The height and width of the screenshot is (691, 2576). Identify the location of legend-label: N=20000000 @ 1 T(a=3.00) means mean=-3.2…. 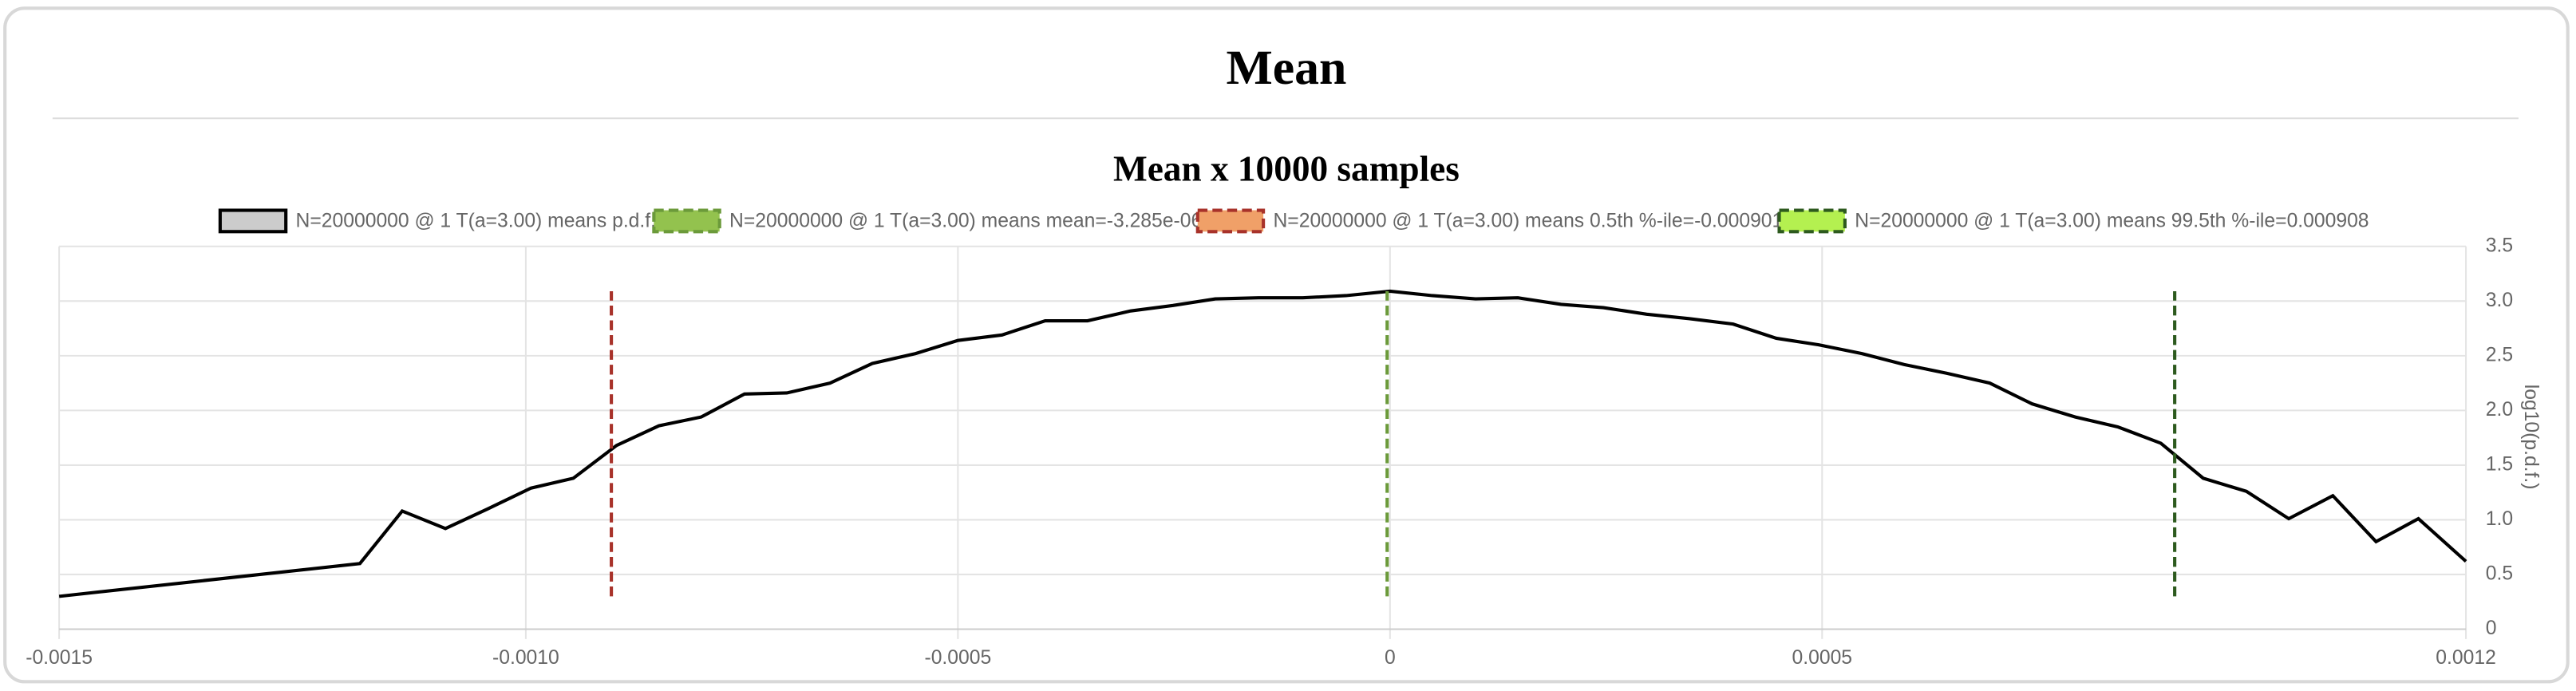
(965, 220).